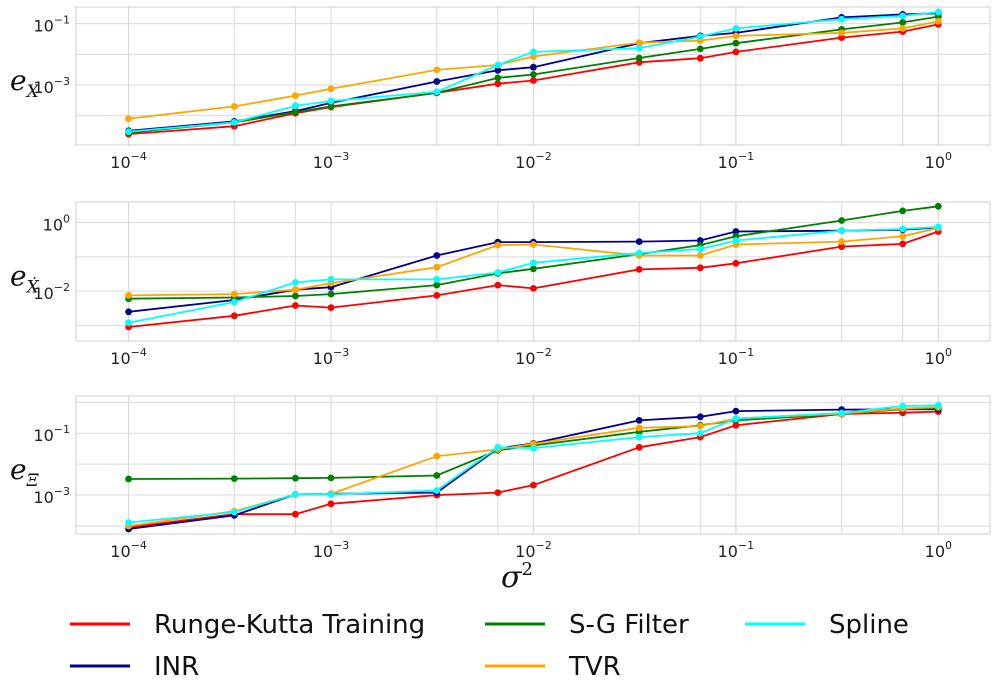 Image resolution: width=997 pixels, height=699 pixels. What do you see at coordinates (139, 545) in the screenshot?
I see `x-tick-exponent: −4` at bounding box center [139, 545].